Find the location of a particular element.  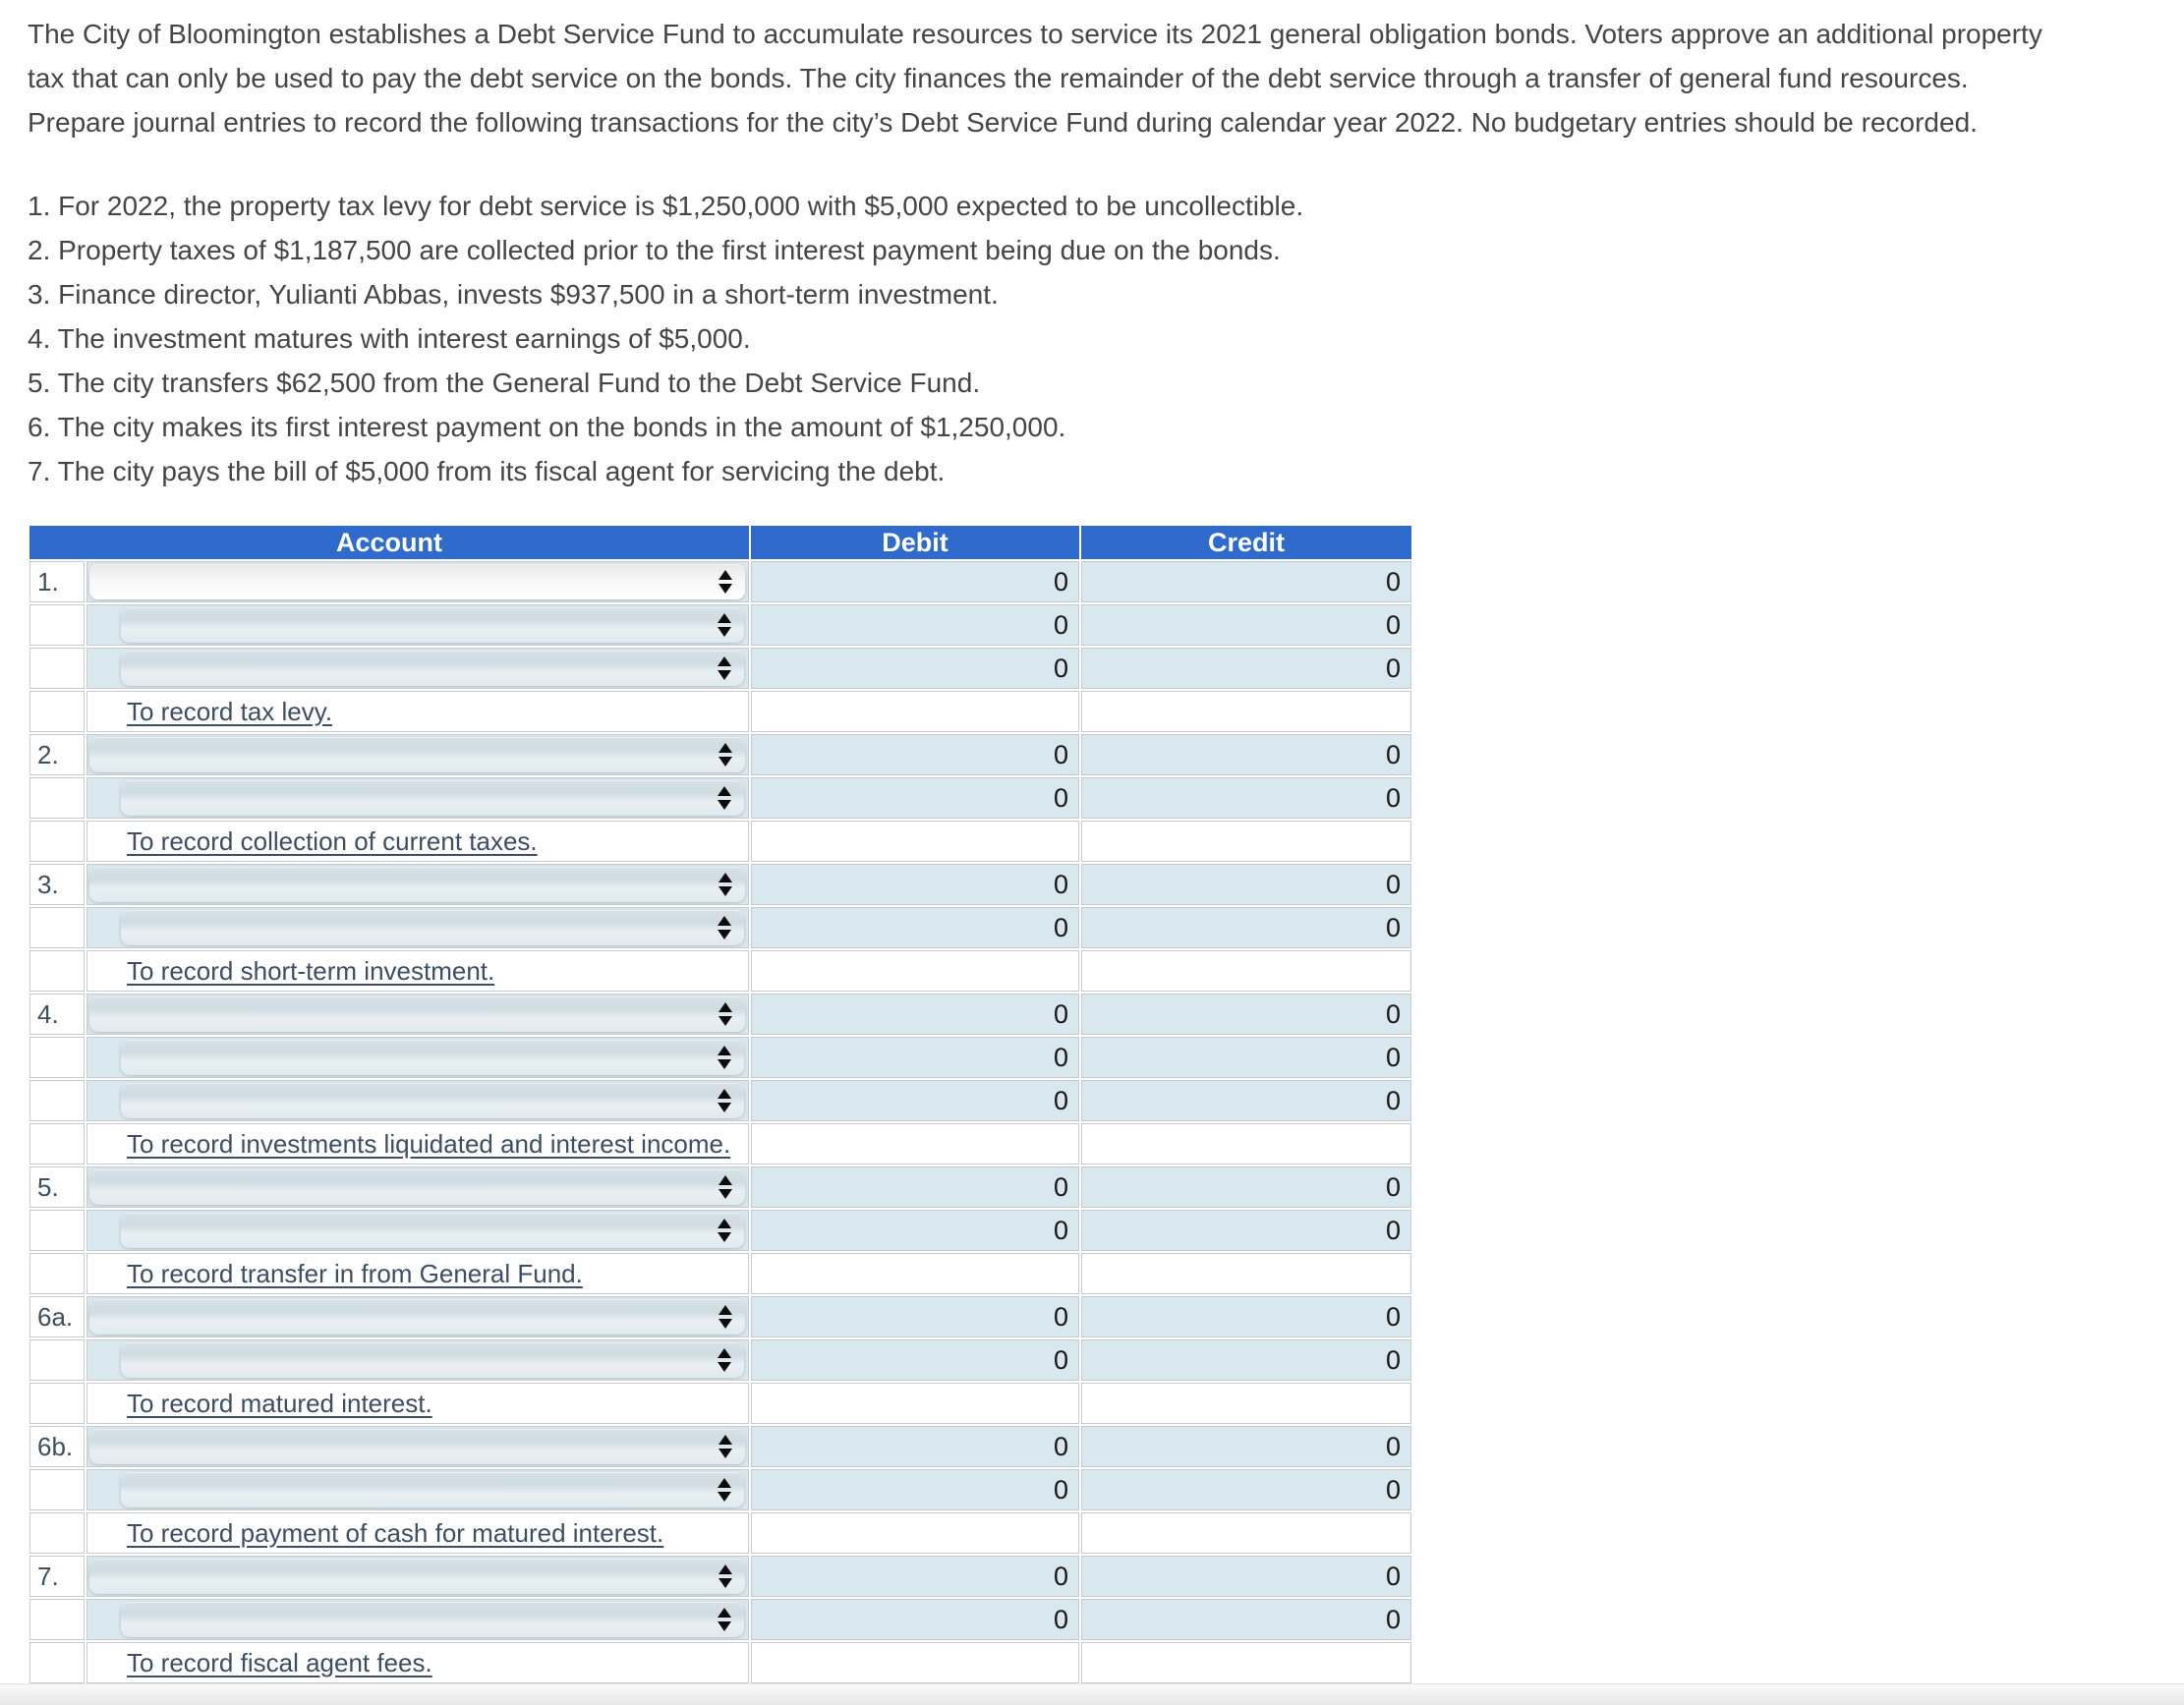

entry-label-cell: 5. is located at coordinates (57, 1187).